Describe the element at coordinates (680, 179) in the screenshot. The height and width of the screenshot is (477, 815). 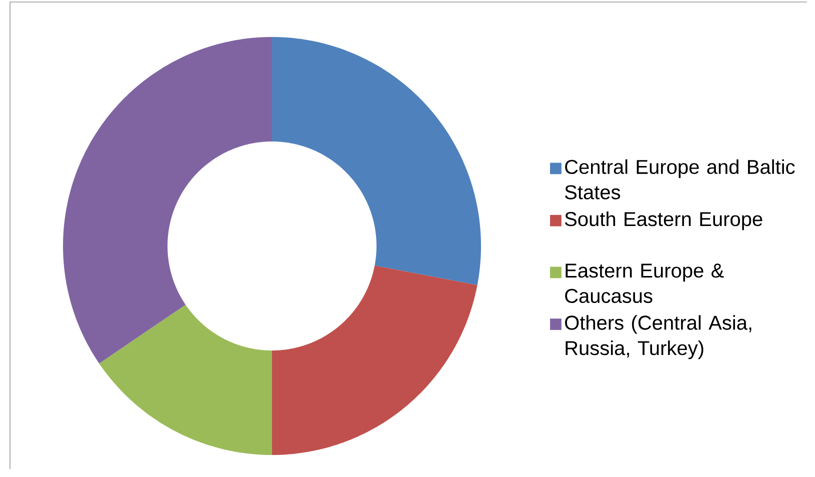
I see `legend-label: Central Europe and Baltic States` at that location.